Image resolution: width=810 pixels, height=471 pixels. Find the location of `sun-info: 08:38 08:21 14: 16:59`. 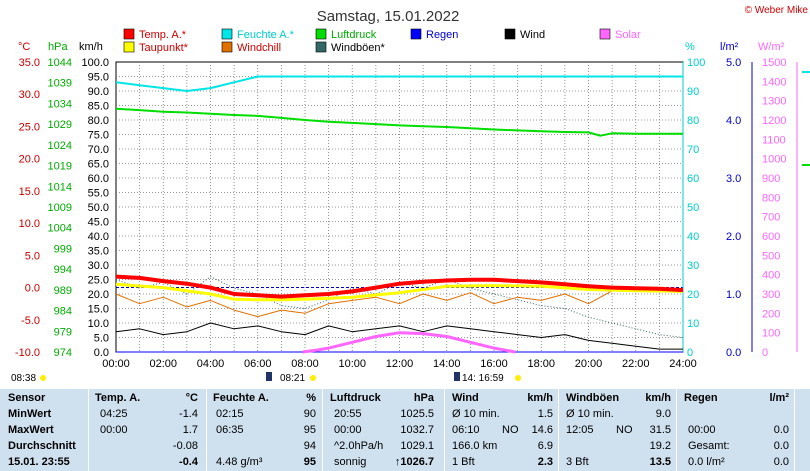

sun-info: 08:38 08:21 14: 16:59 is located at coordinates (266, 378).